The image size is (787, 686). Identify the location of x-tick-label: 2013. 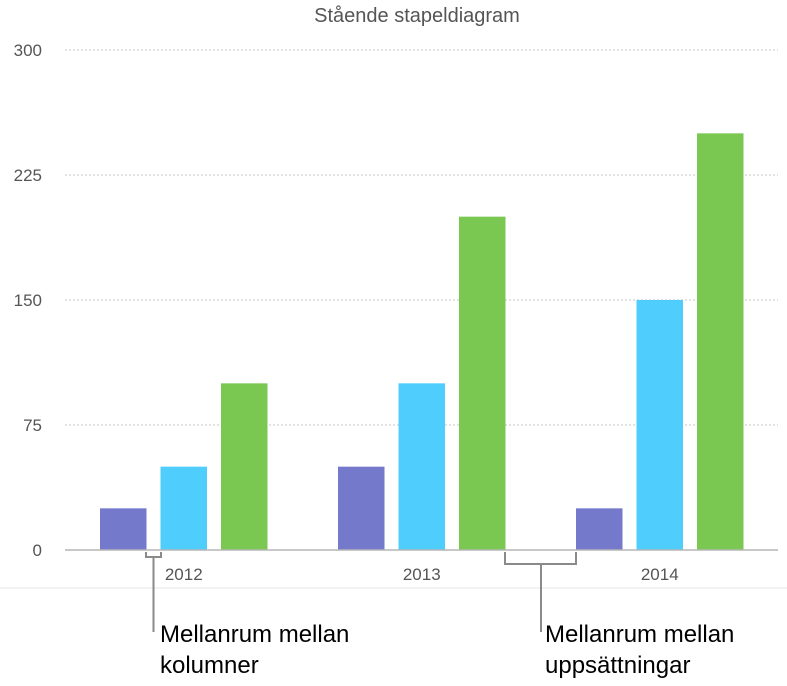
(422, 574).